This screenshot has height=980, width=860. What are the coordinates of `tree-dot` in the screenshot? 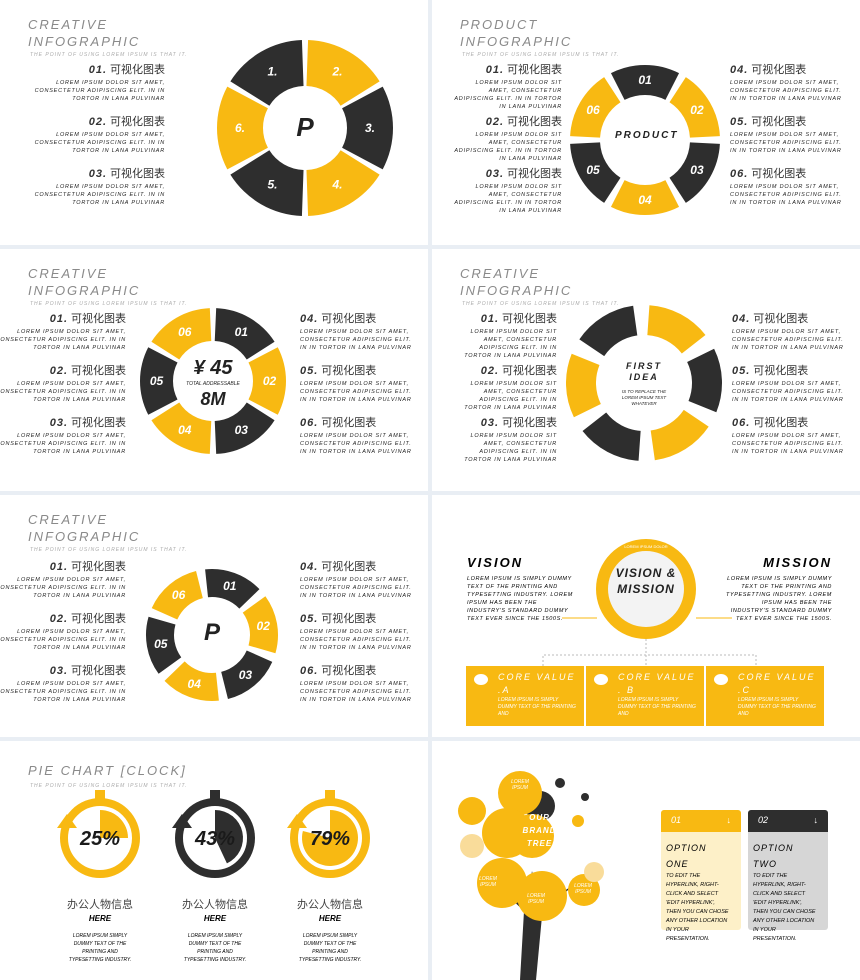 It's located at (560, 783).